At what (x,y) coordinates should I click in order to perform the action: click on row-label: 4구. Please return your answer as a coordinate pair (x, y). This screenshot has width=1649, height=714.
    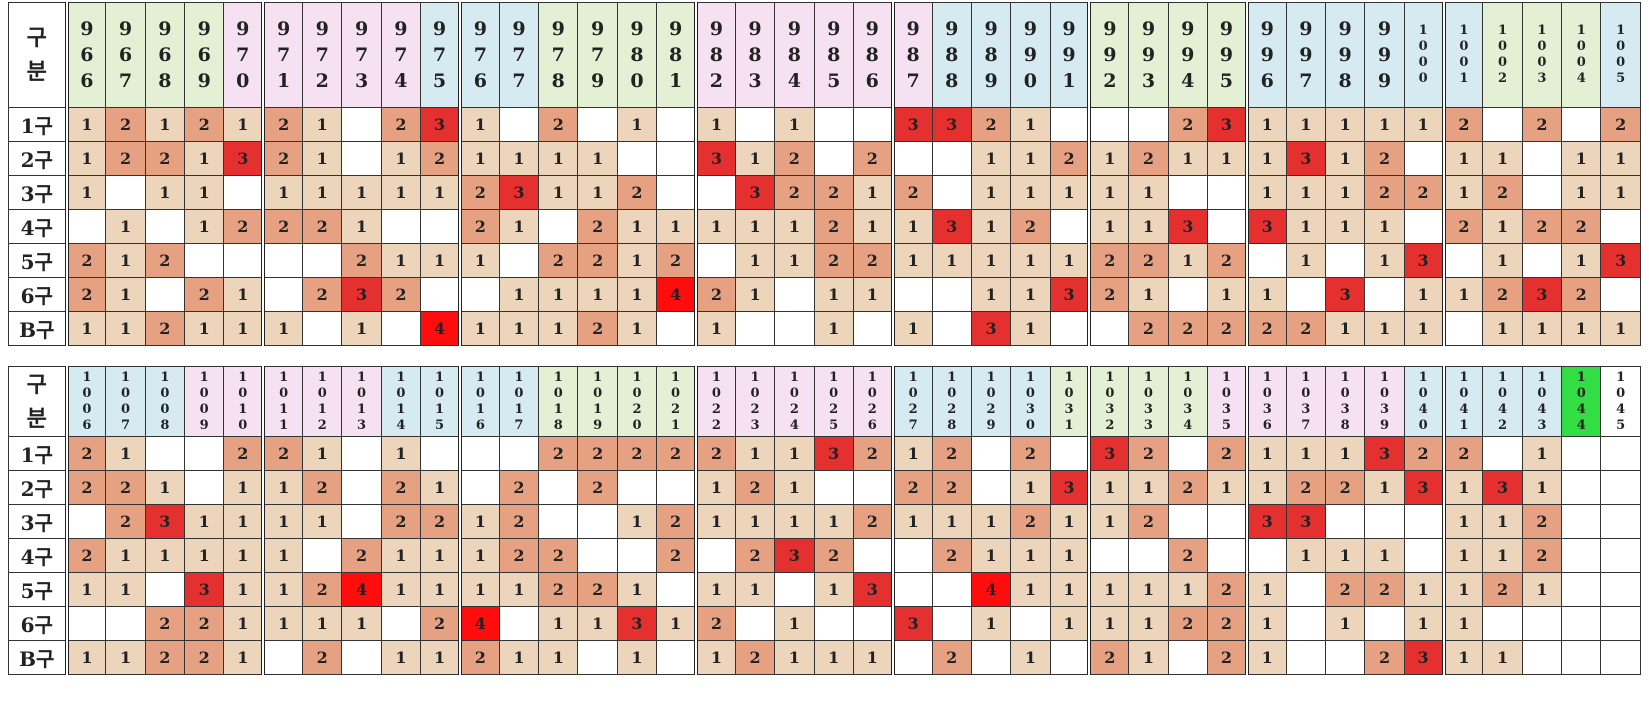
    Looking at the image, I should click on (38, 555).